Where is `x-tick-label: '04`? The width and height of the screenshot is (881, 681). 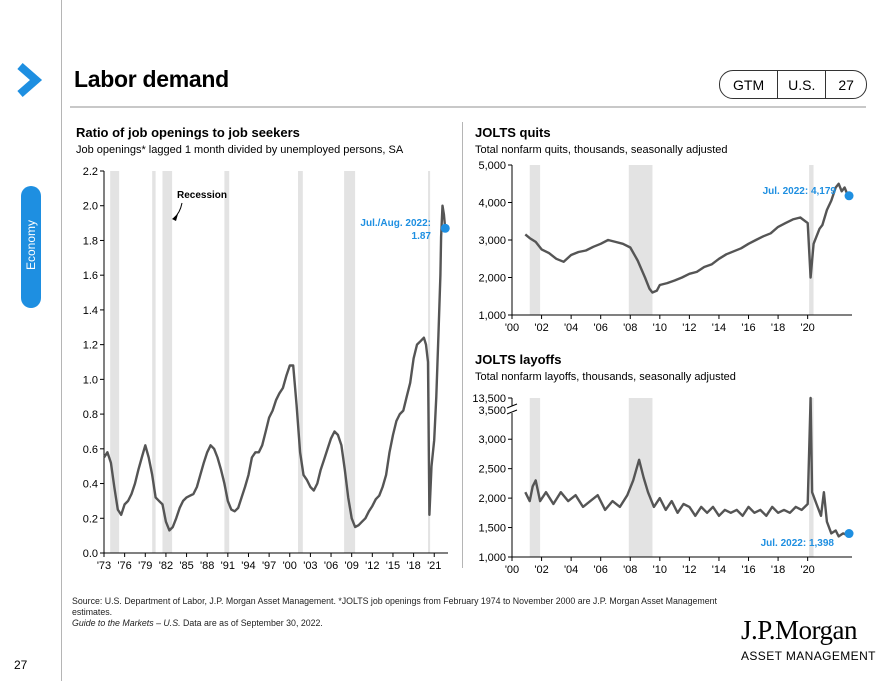 x-tick-label: '04 is located at coordinates (571, 328).